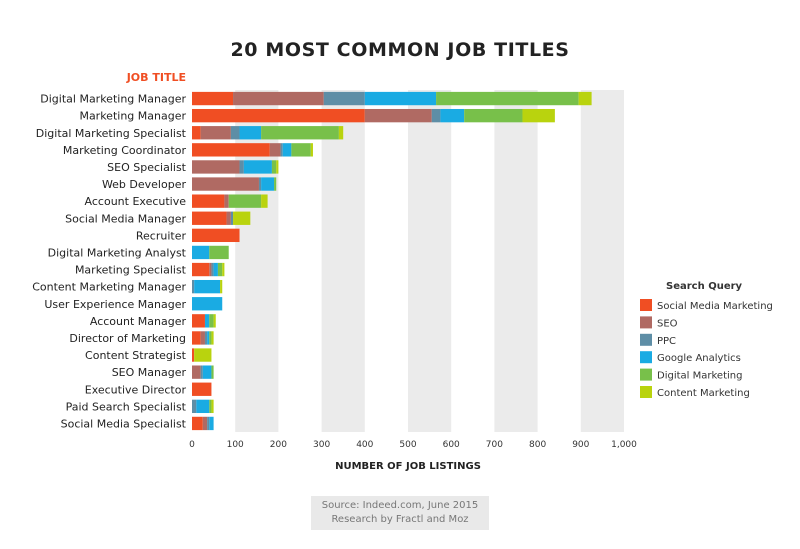 The width and height of the screenshot is (800, 549). I want to click on legend-title: Search Query, so click(704, 286).